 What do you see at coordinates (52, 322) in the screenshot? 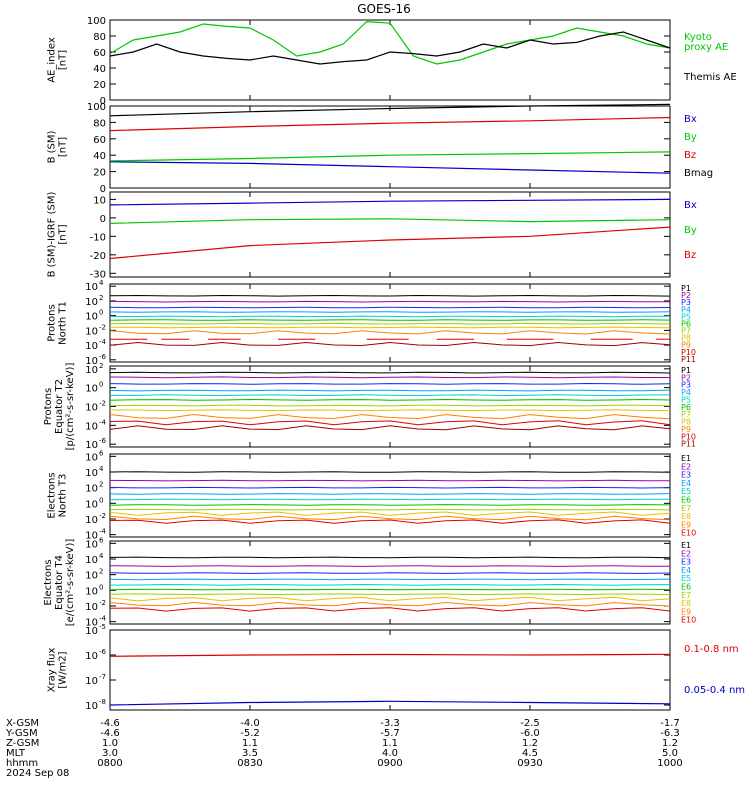
I see `y-axis-label: Protons` at bounding box center [52, 322].